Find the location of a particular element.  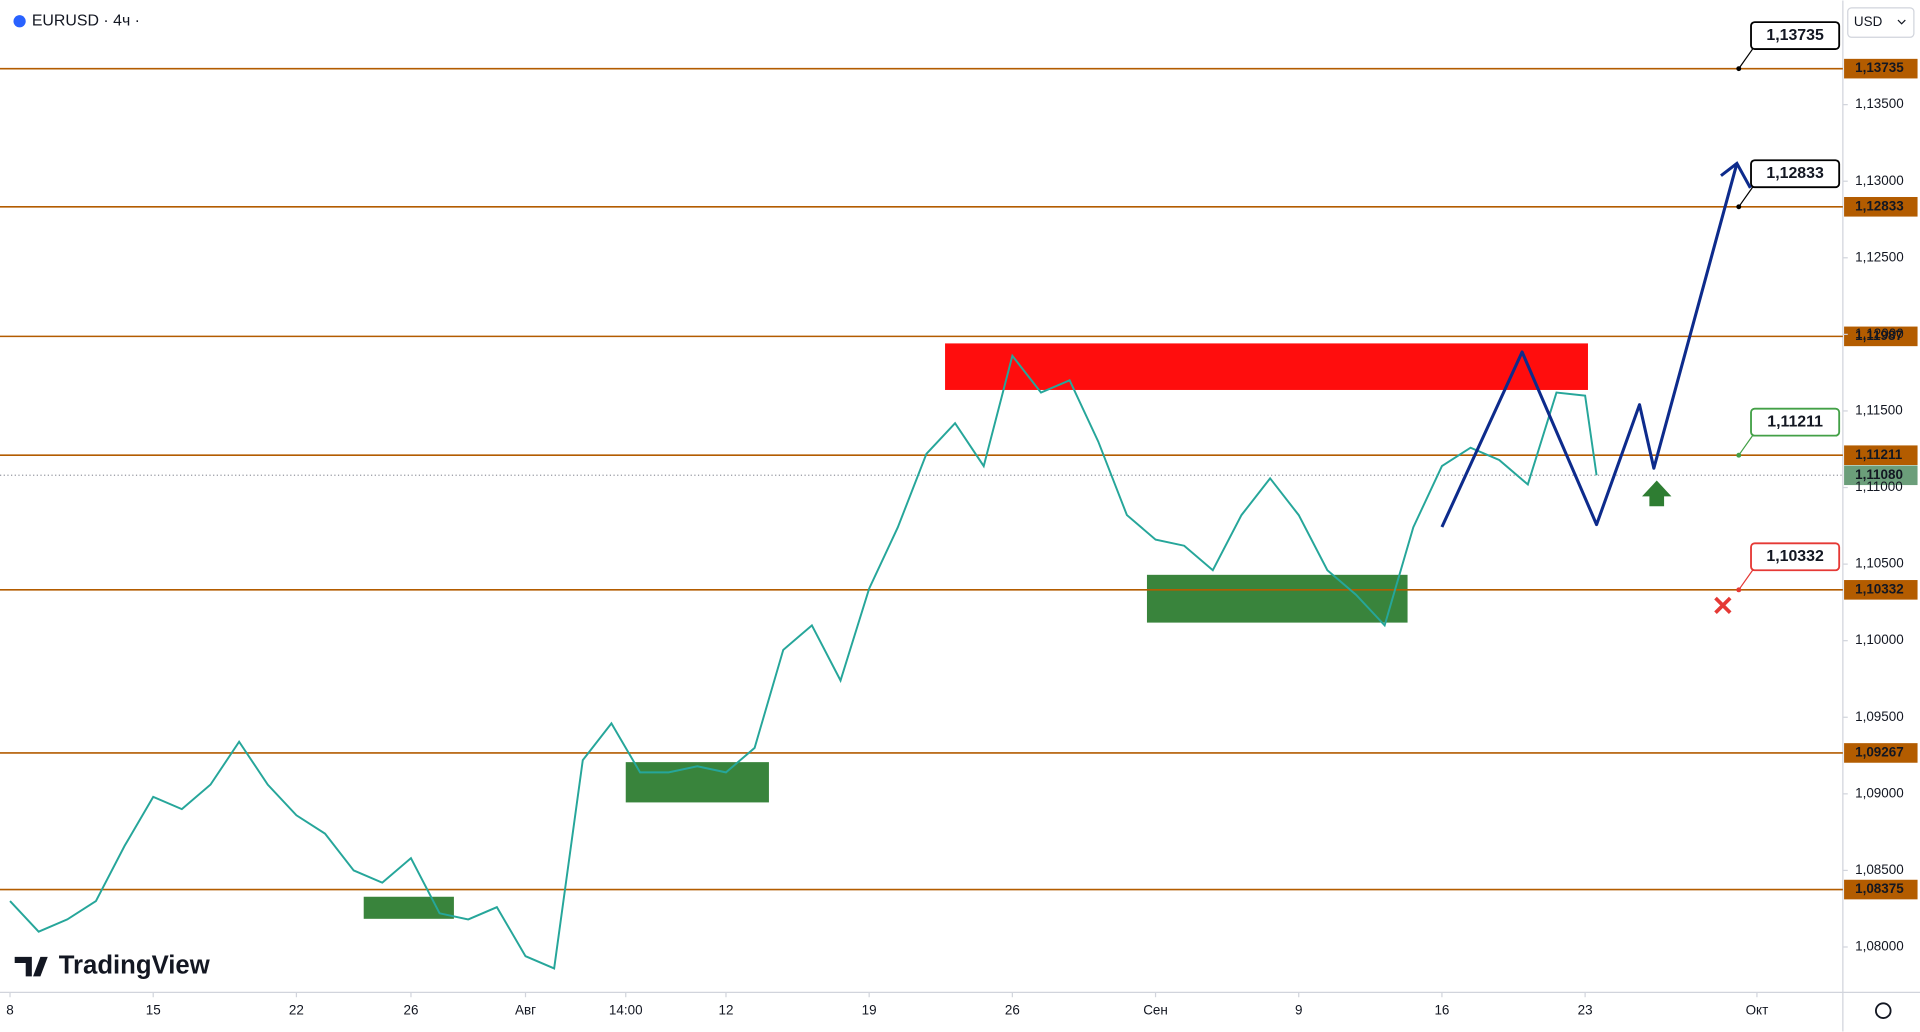

y-tick-label: 1,09000 is located at coordinates (1879, 792).